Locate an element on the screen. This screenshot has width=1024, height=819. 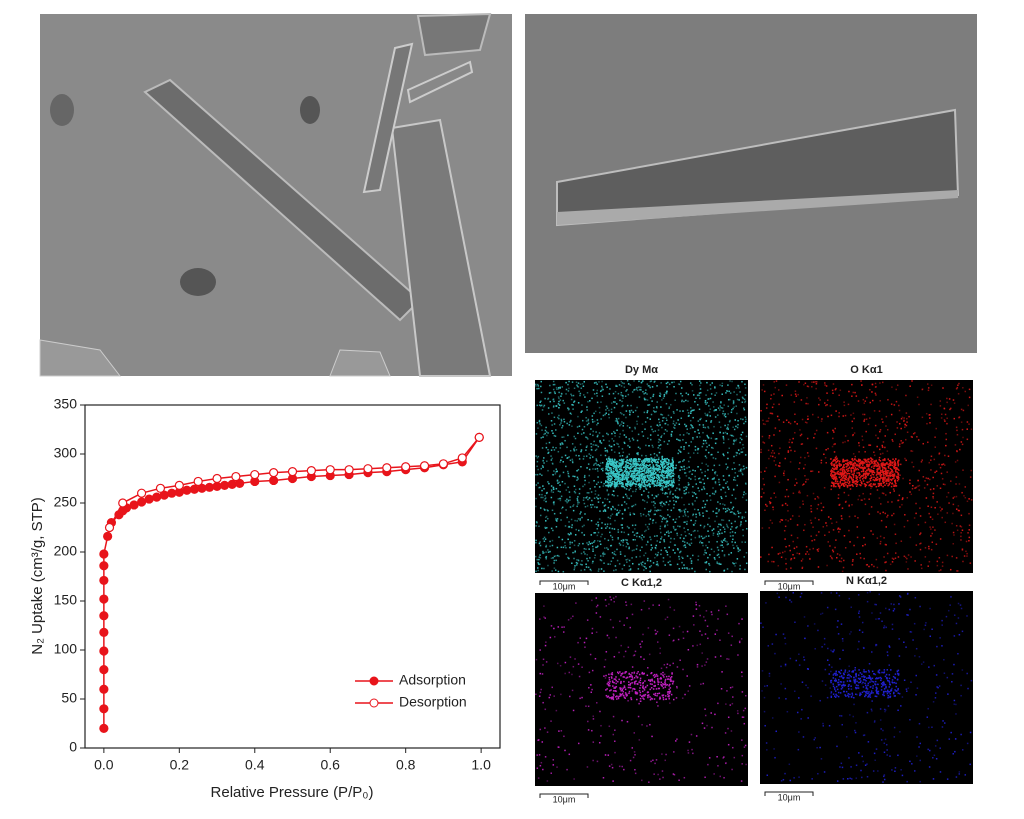
x-tick-label: 1.0 is located at coordinates (481, 765).